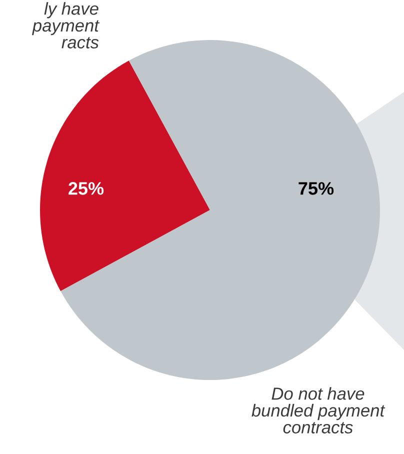 The image size is (404, 454). I want to click on data-label: 75%, so click(316, 188).